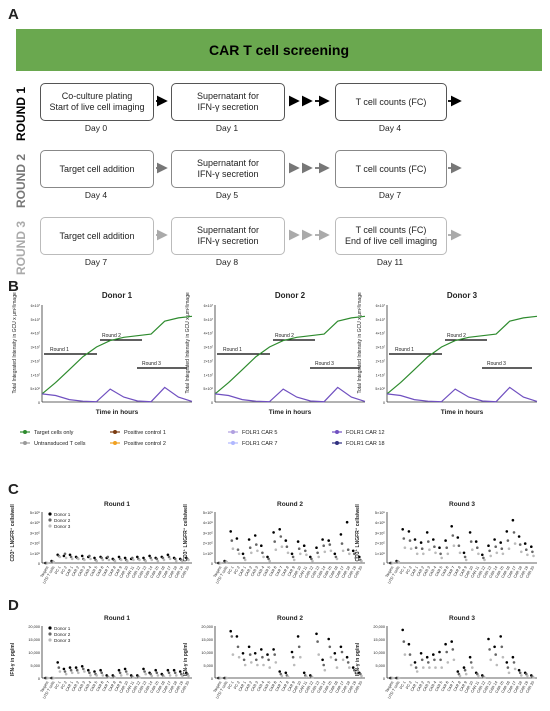  What do you see at coordinates (13, 605) in the screenshot?
I see `panel-letter-d: D` at bounding box center [13, 605].